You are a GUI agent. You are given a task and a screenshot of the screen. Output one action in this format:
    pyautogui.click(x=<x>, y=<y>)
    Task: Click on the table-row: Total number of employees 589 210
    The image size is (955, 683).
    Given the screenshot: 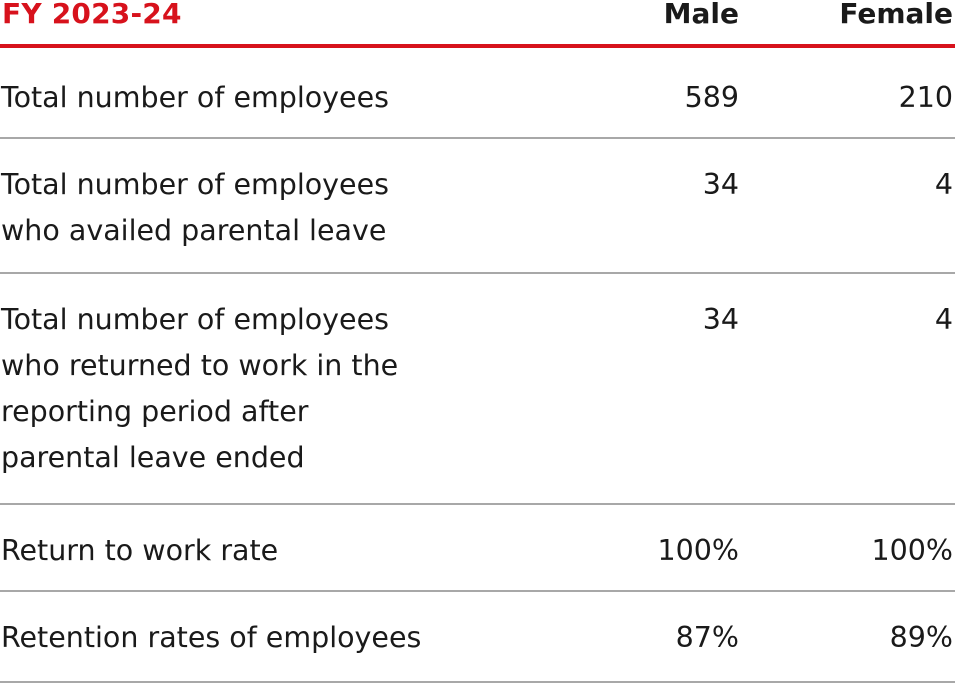 What is the action you would take?
    pyautogui.click(x=477, y=93)
    